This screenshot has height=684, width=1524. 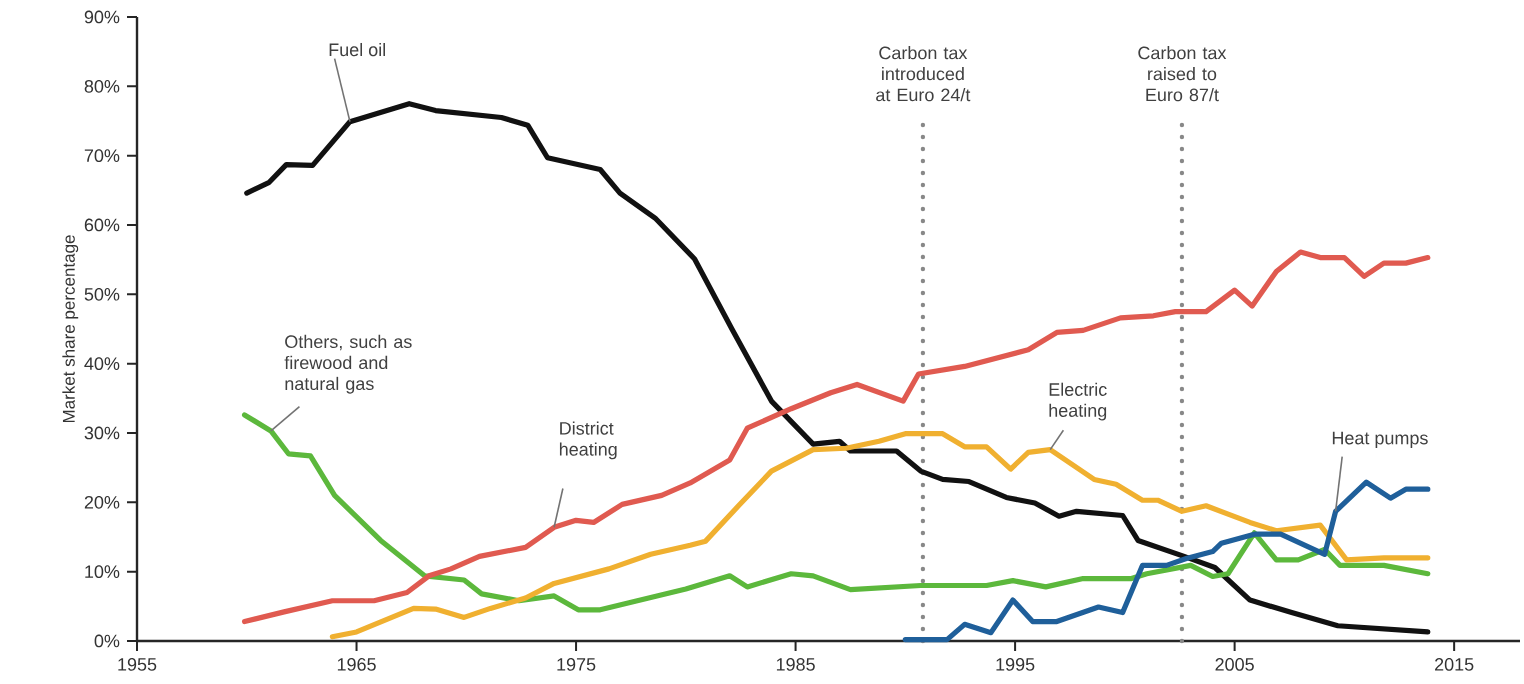 I want to click on x-tick-label: 1975, so click(x=576, y=664).